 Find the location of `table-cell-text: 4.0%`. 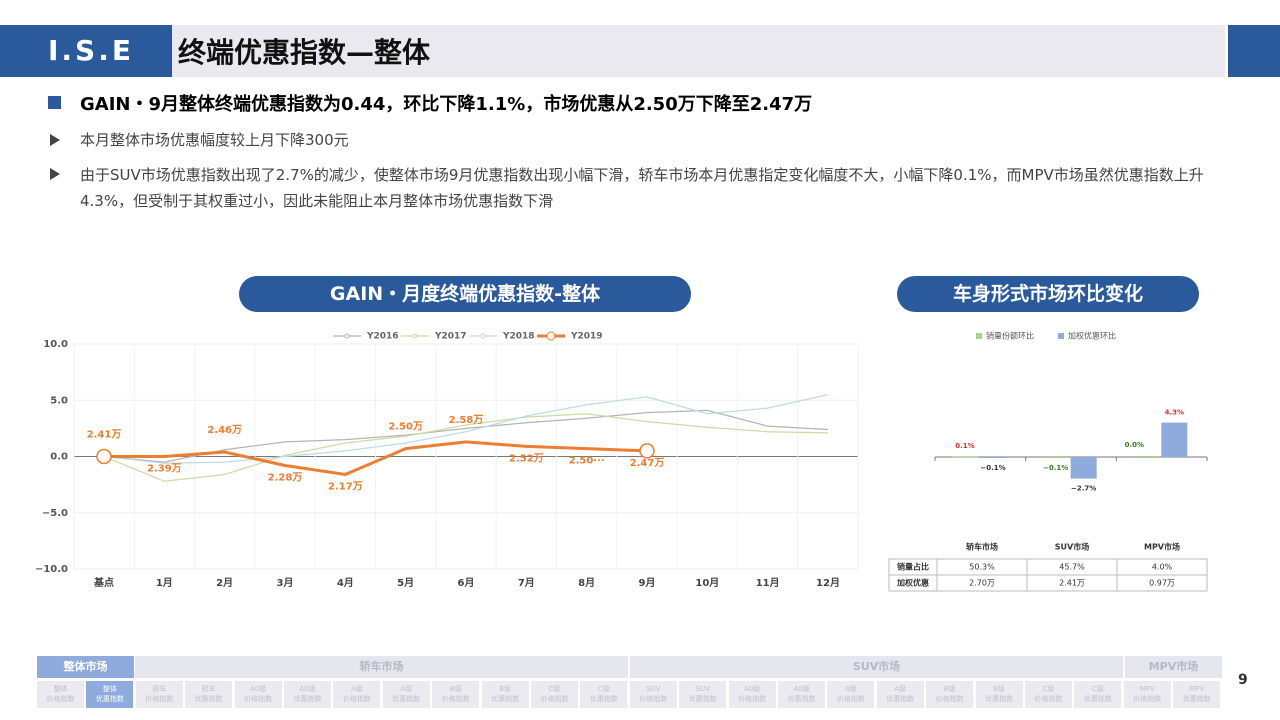

table-cell-text: 4.0% is located at coordinates (1162, 567).